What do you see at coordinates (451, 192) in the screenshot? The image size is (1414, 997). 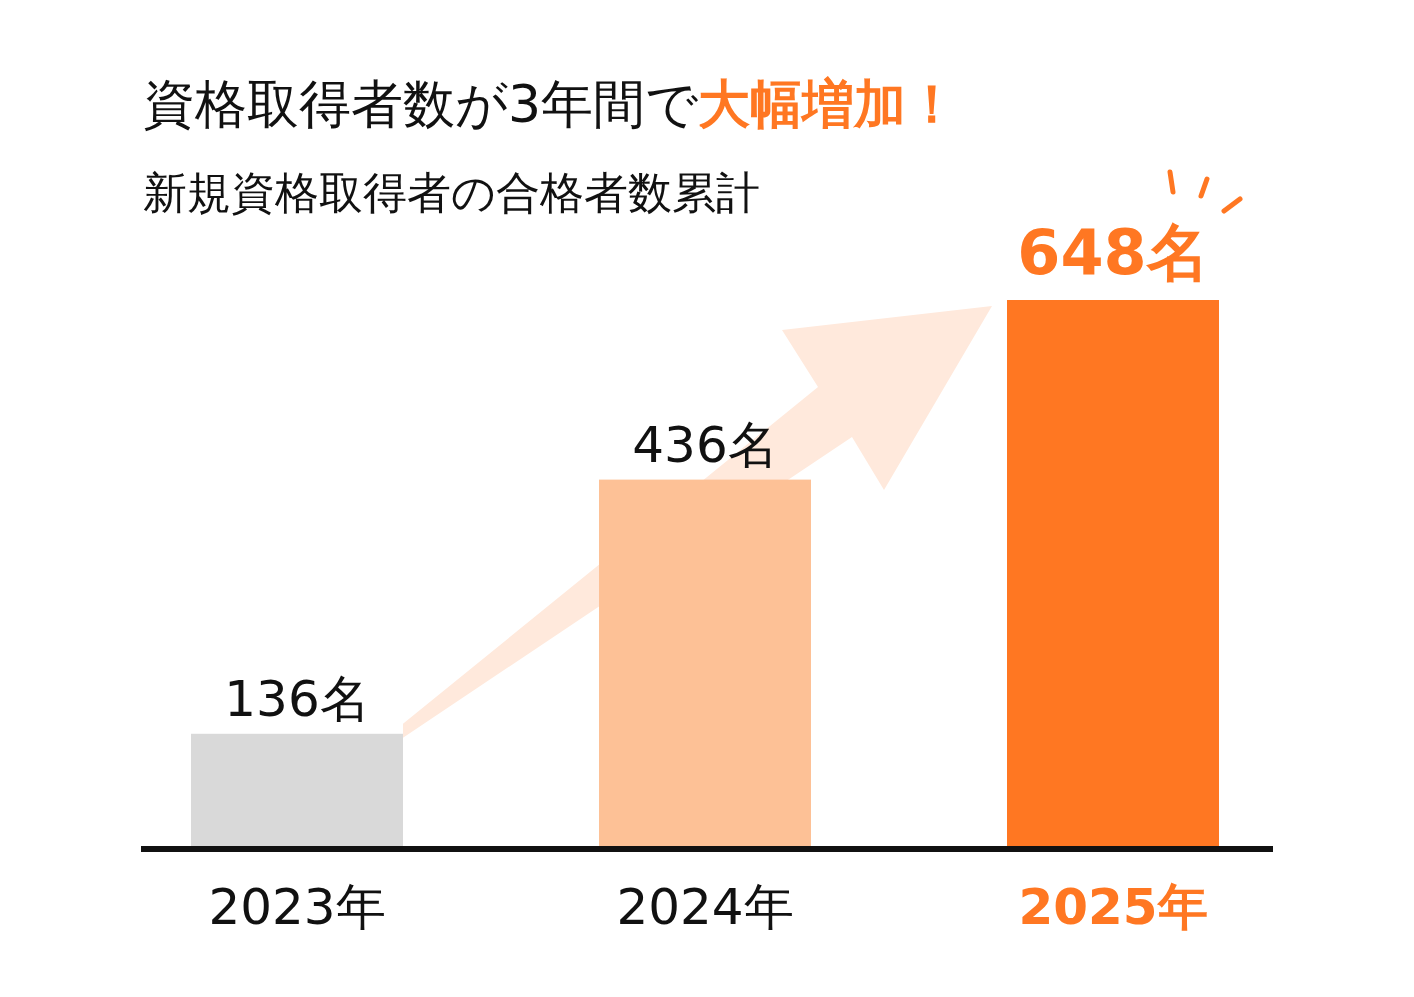 I see `chart-subtitle: 新規資格取得者の合格者数累計` at bounding box center [451, 192].